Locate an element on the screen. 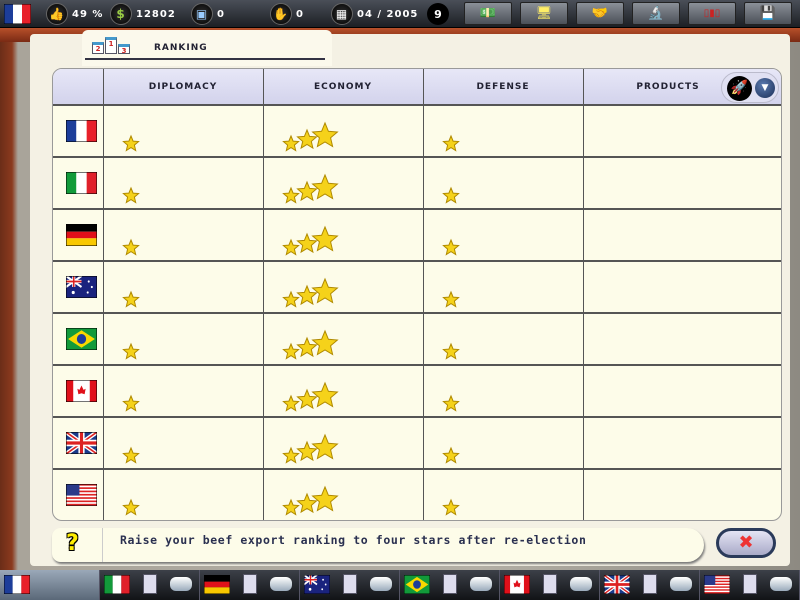  money-coins-icon: 💵 is located at coordinates (488, 13).